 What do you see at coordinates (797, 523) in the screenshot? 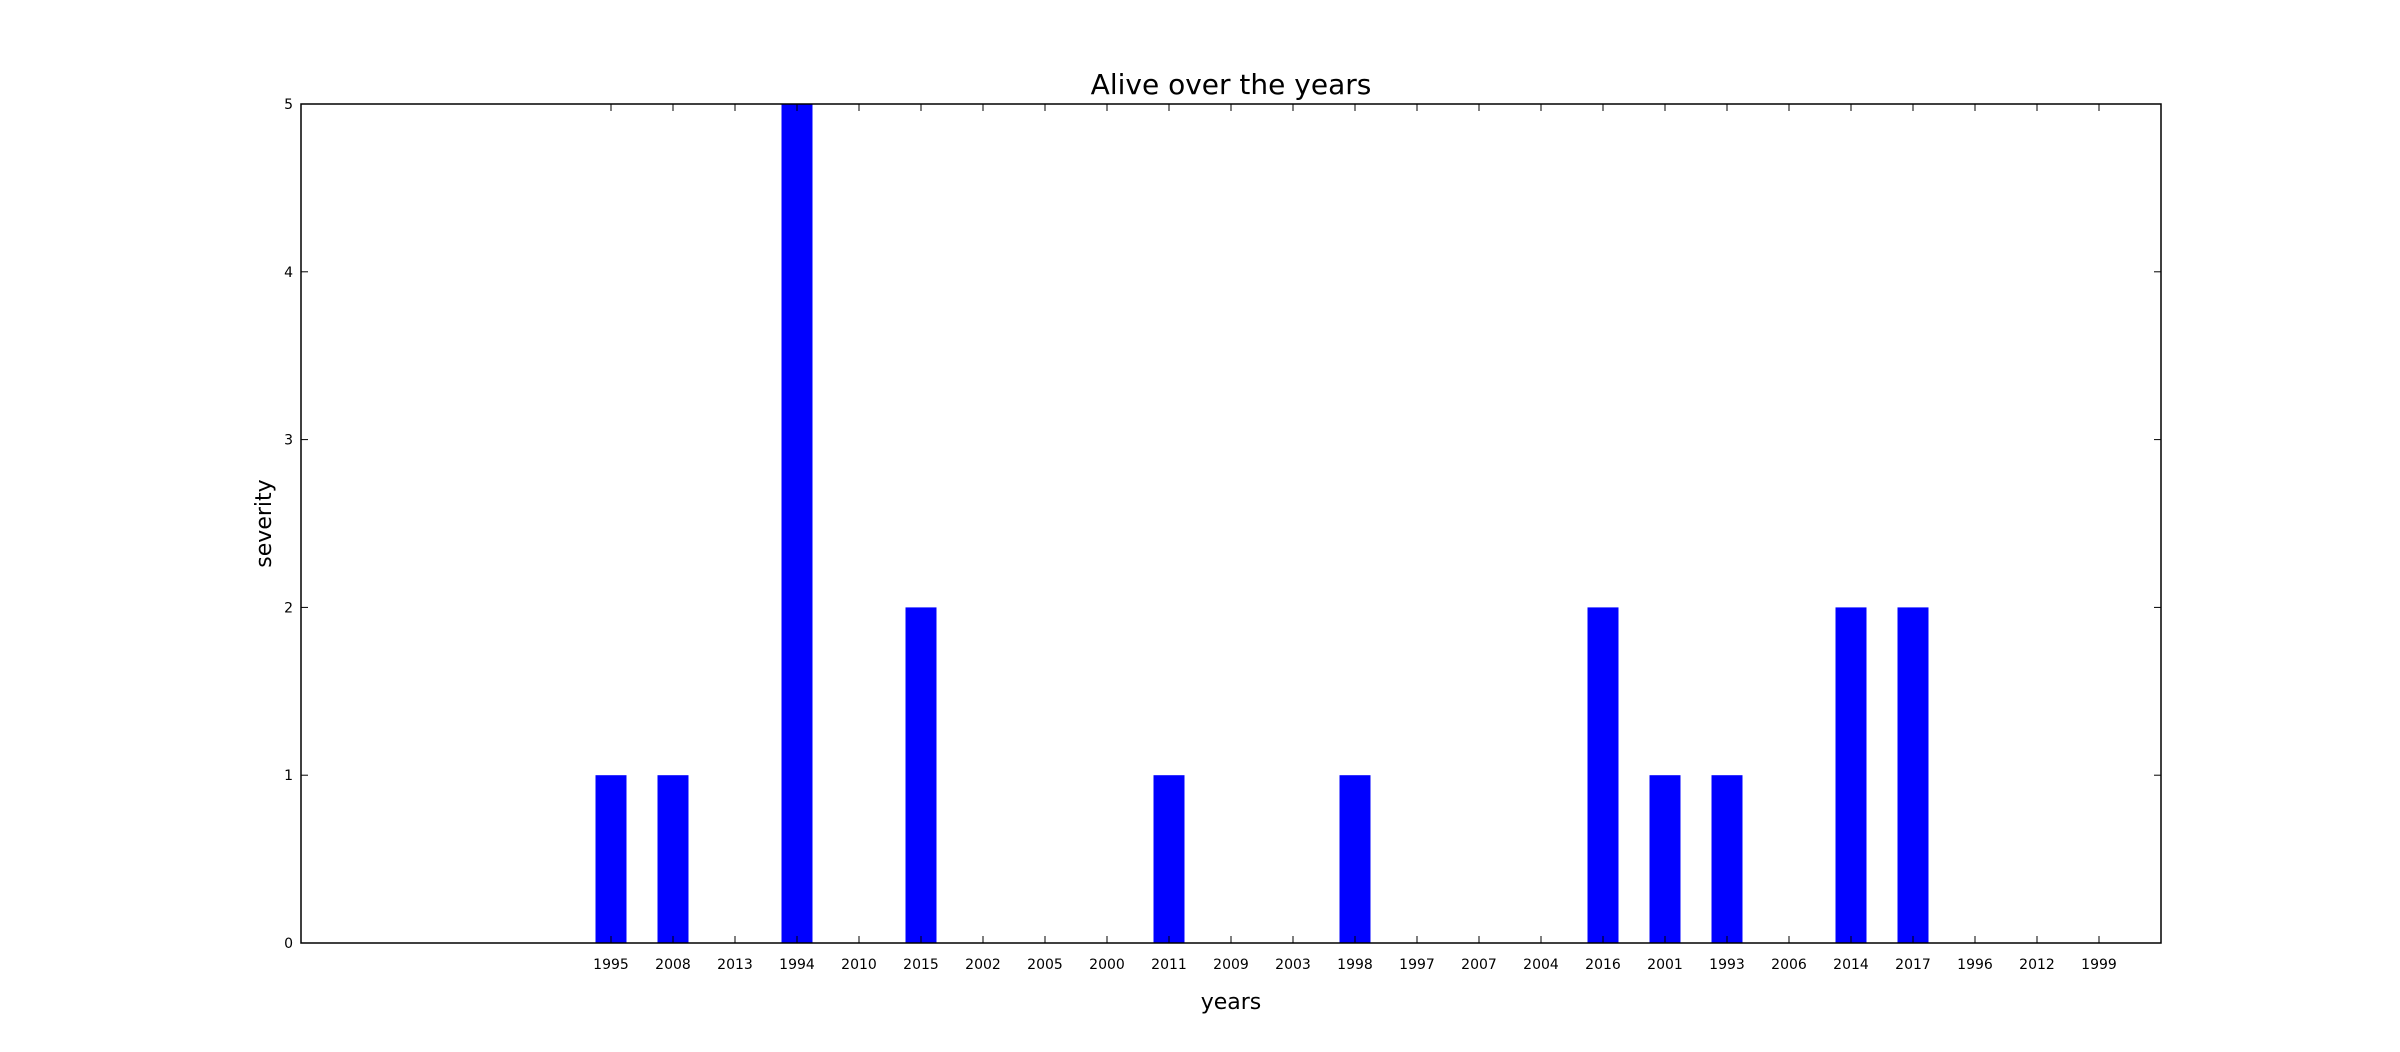
I see `bar-1994` at bounding box center [797, 523].